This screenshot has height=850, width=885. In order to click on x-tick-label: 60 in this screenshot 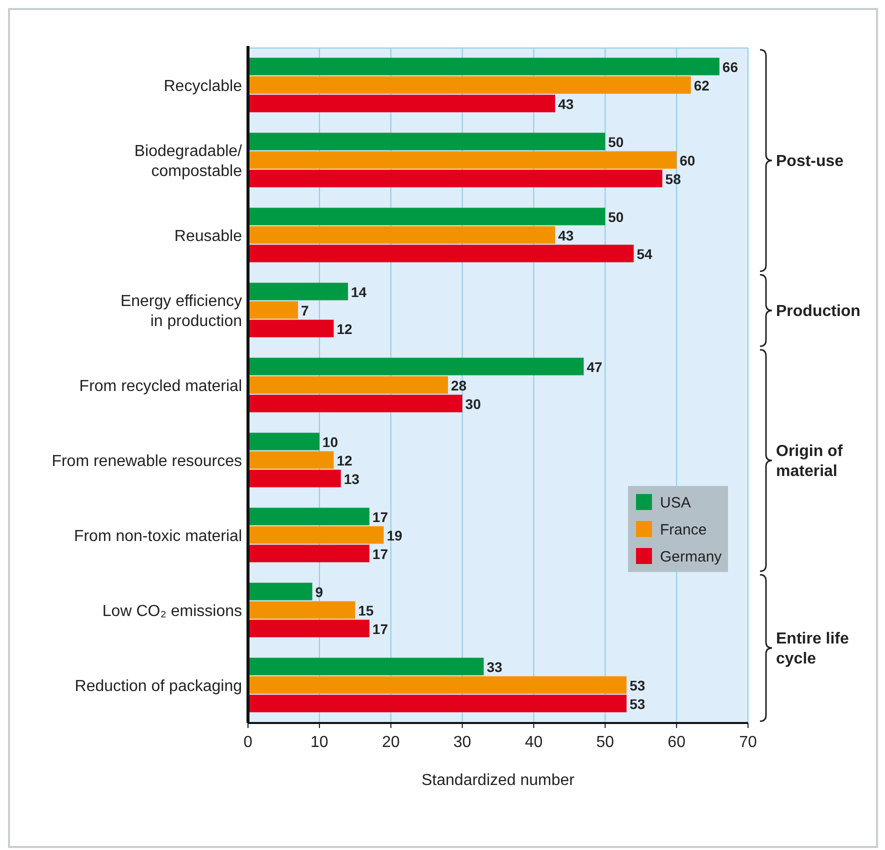, I will do `click(677, 742)`.